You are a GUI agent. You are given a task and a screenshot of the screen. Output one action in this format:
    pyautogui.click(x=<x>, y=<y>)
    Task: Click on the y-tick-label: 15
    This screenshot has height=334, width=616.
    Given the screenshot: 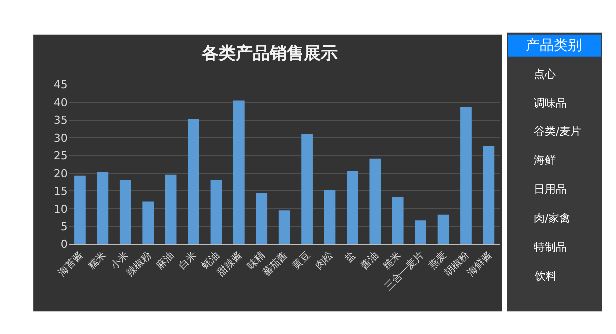 What is the action you would take?
    pyautogui.click(x=61, y=191)
    